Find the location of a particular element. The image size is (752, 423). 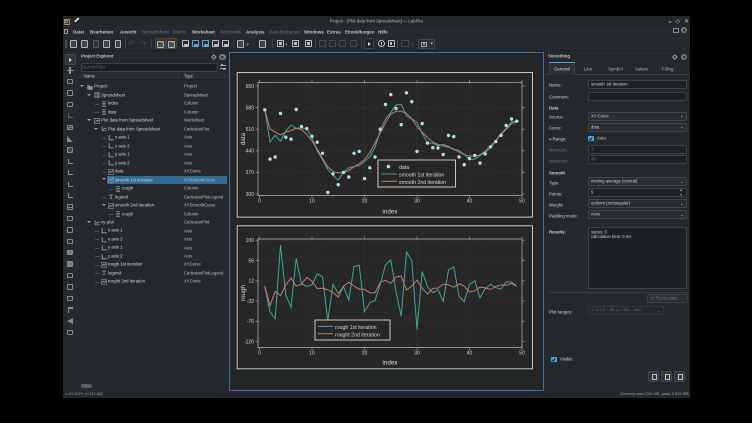

svg-text: -76 is located at coordinates (250, 322).